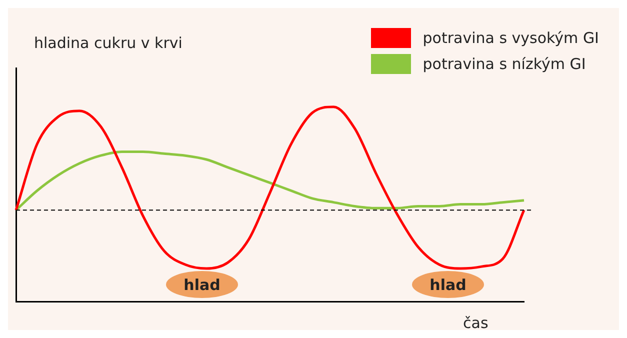 This screenshot has height=338, width=627. I want to click on x-axis-title: čas, so click(475, 323).